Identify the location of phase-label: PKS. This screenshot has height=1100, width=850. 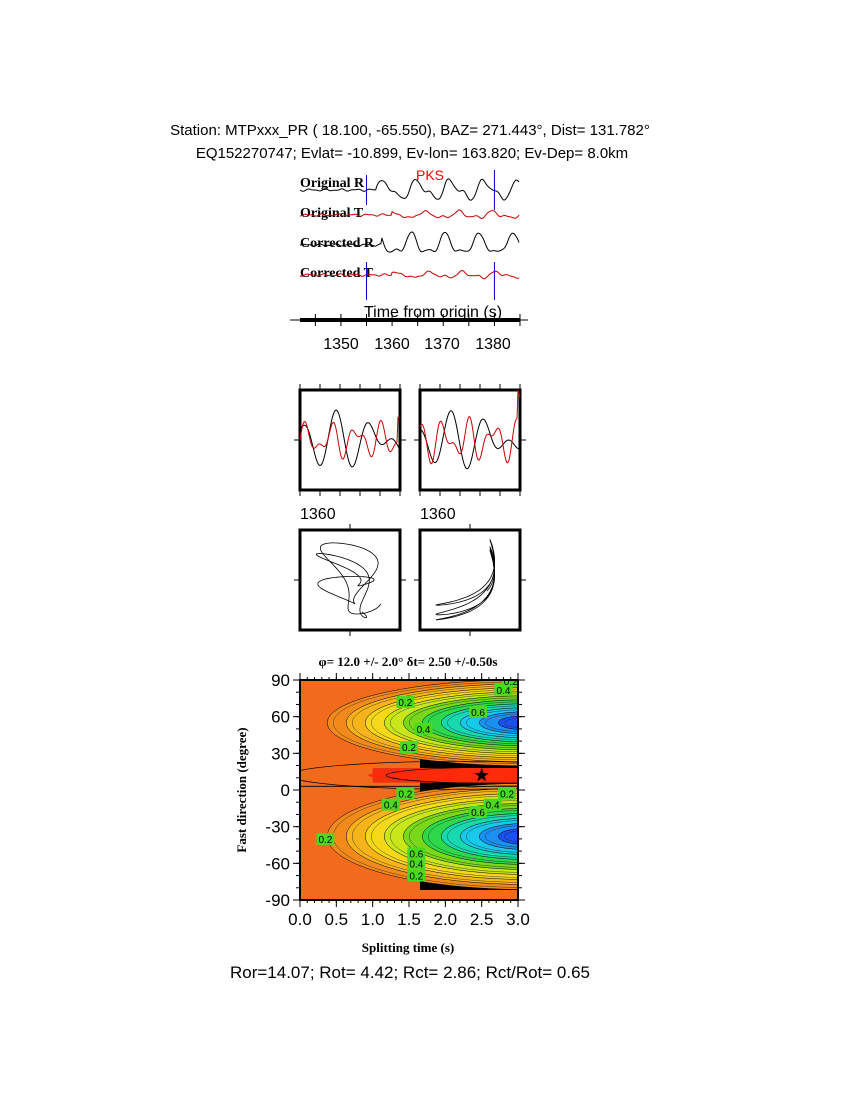
(430, 175).